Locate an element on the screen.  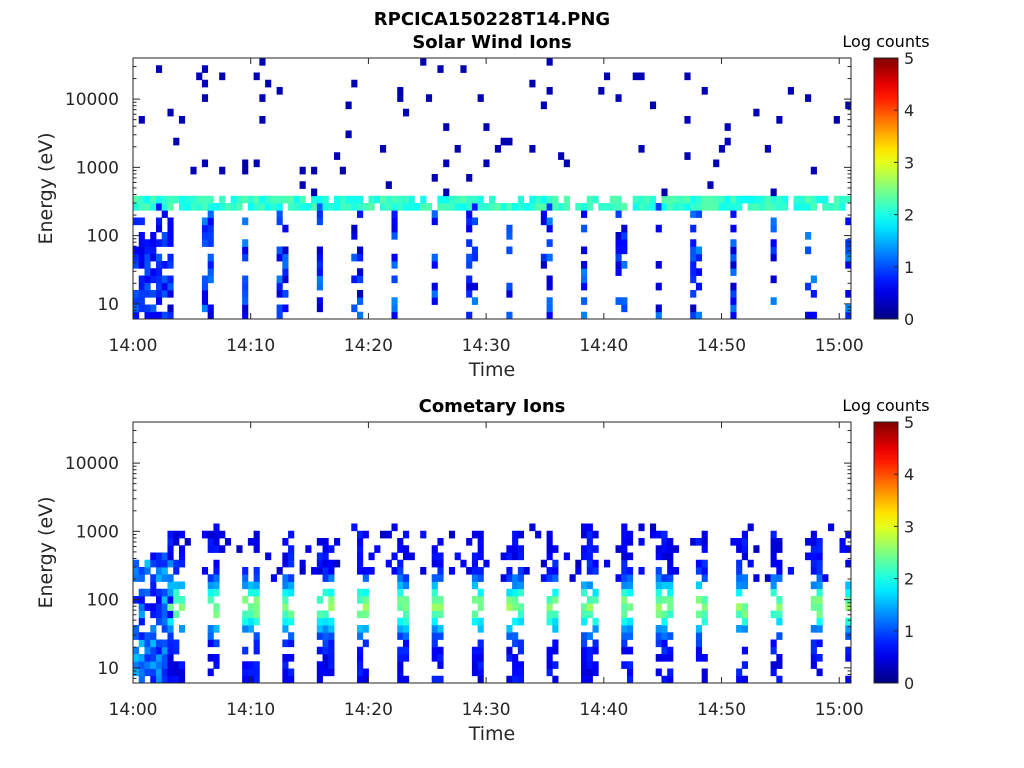
x-tick-label: 14:10 is located at coordinates (250, 710).